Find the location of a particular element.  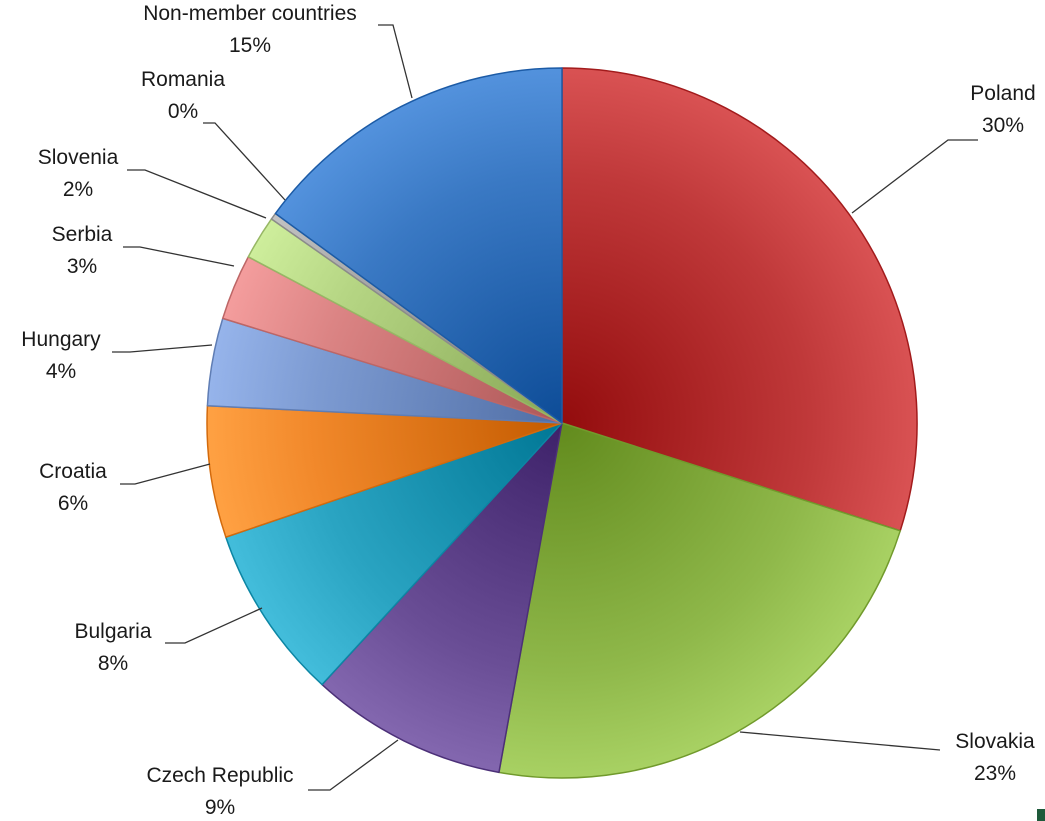

leader-line-bulgaria is located at coordinates (214, 625).